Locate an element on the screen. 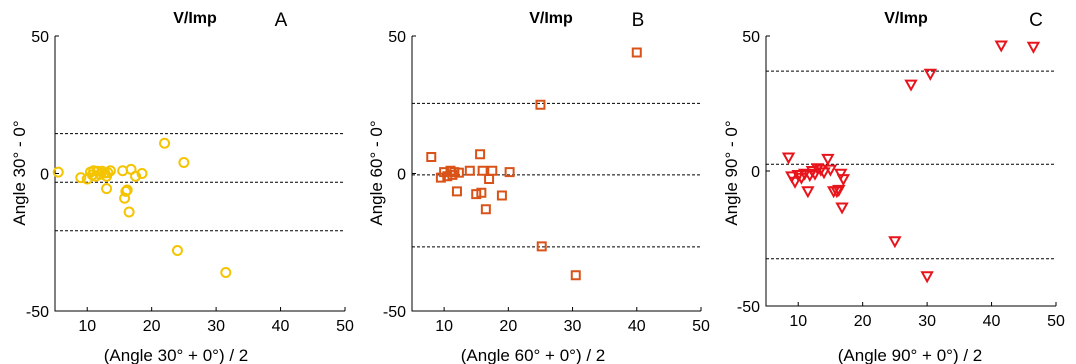 This screenshot has width=1076, height=364. panel-letter: B is located at coordinates (638, 20).